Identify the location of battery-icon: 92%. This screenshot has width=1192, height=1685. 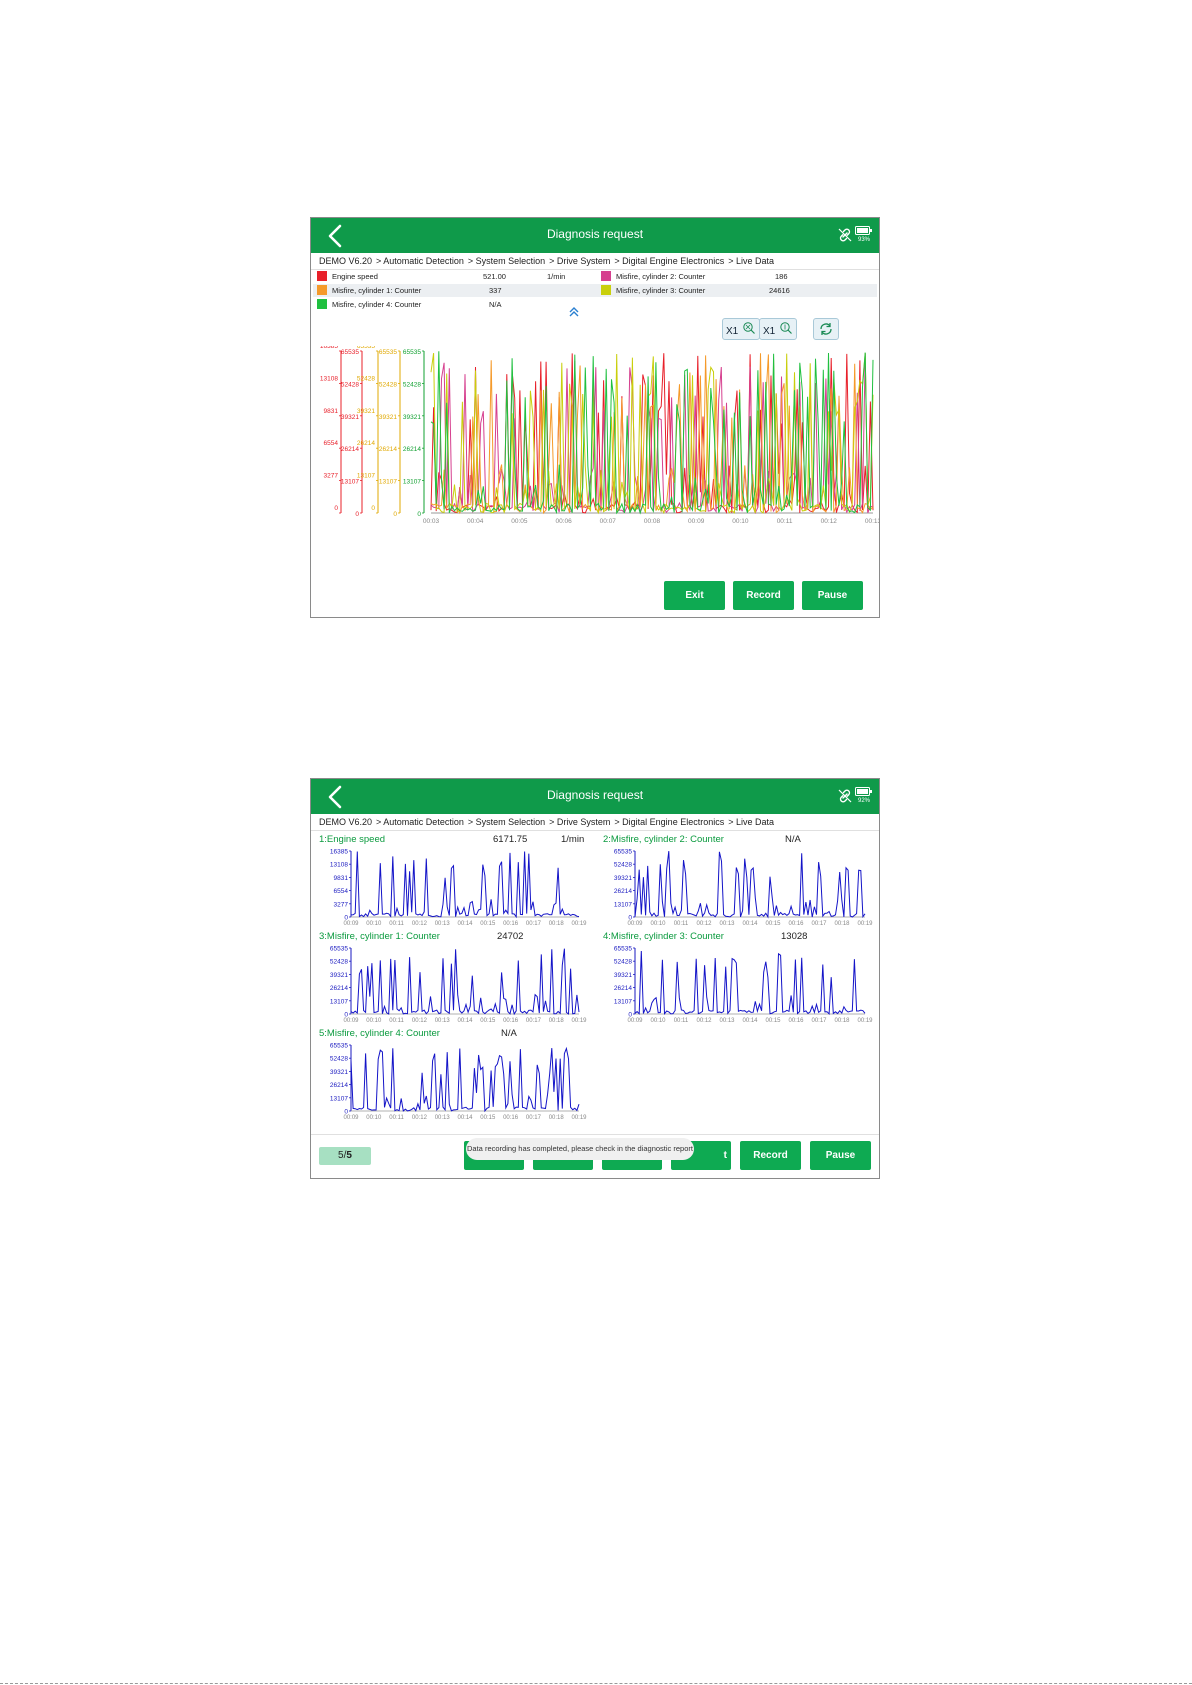
(864, 797).